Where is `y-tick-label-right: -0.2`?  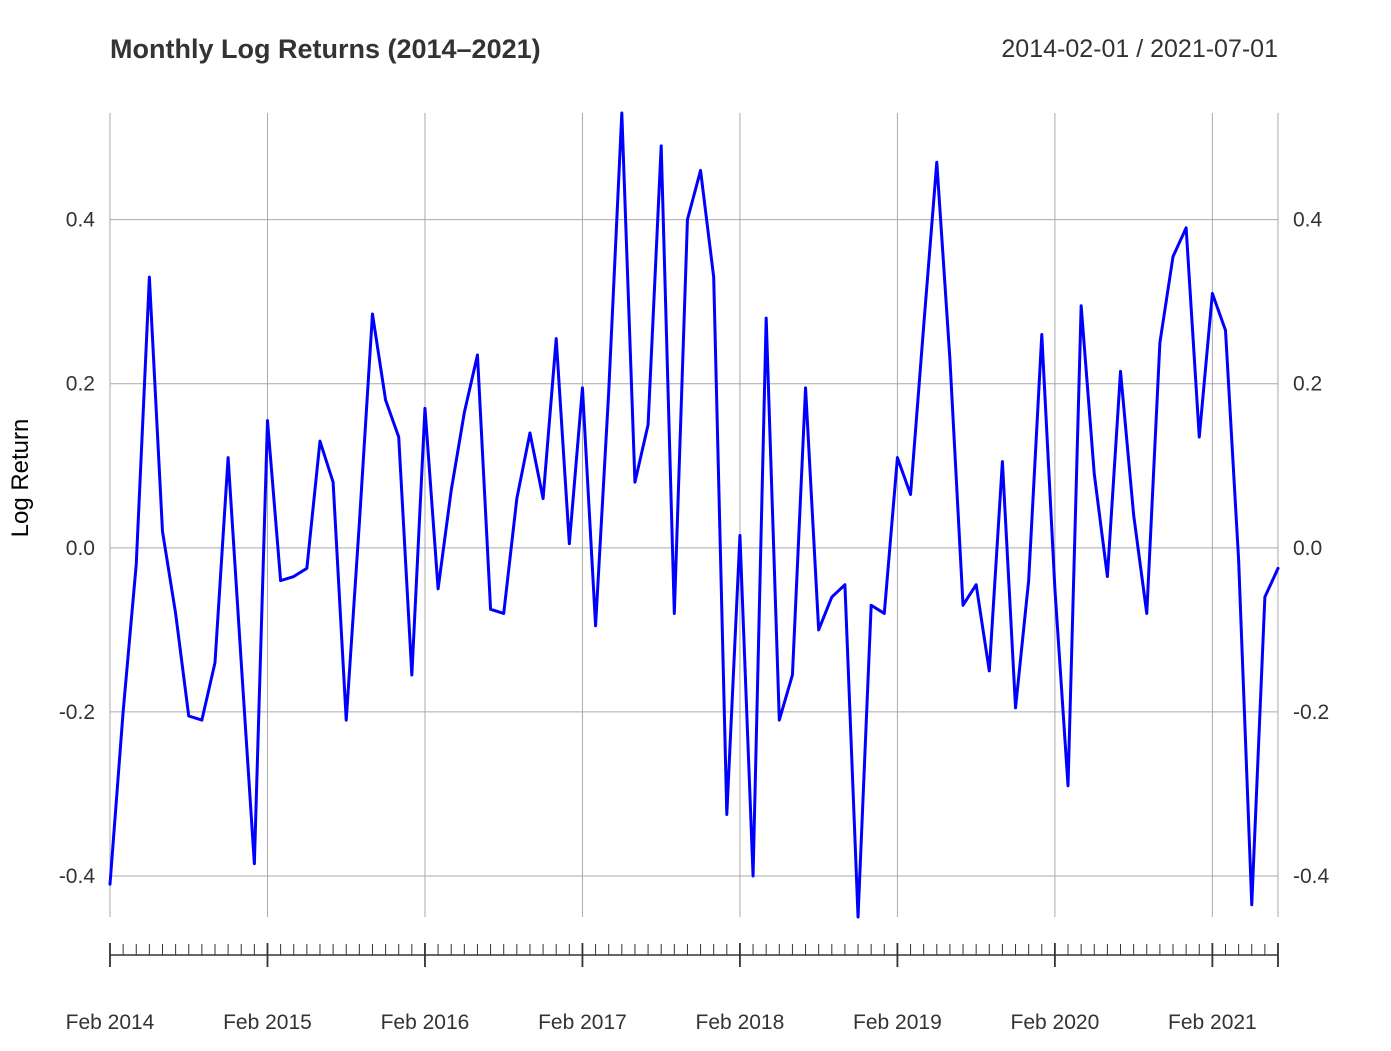 y-tick-label-right: -0.2 is located at coordinates (1311, 712).